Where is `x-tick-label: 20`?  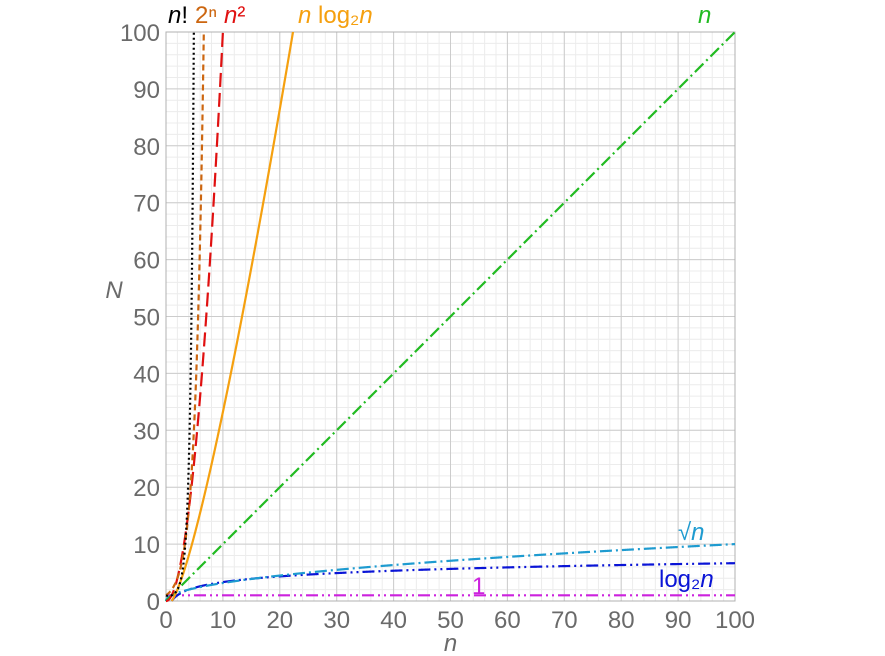 x-tick-label: 20 is located at coordinates (279, 620).